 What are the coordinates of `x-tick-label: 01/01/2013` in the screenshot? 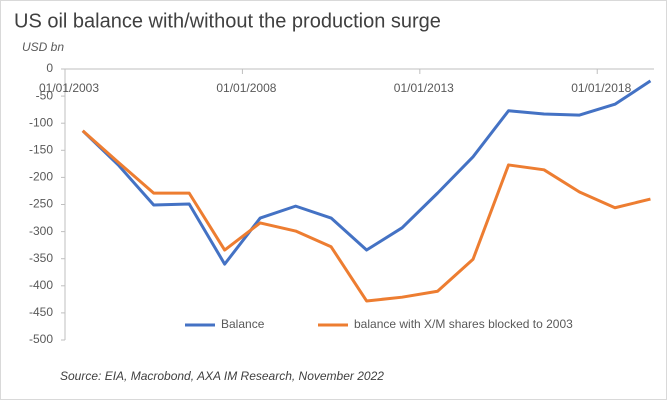 It's located at (424, 88).